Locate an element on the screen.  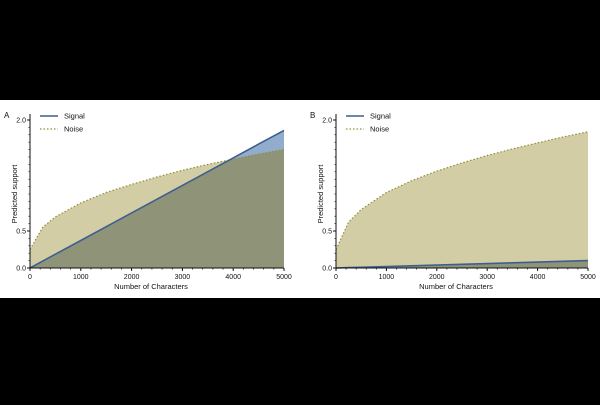
noise-area is located at coordinates (462, 199).